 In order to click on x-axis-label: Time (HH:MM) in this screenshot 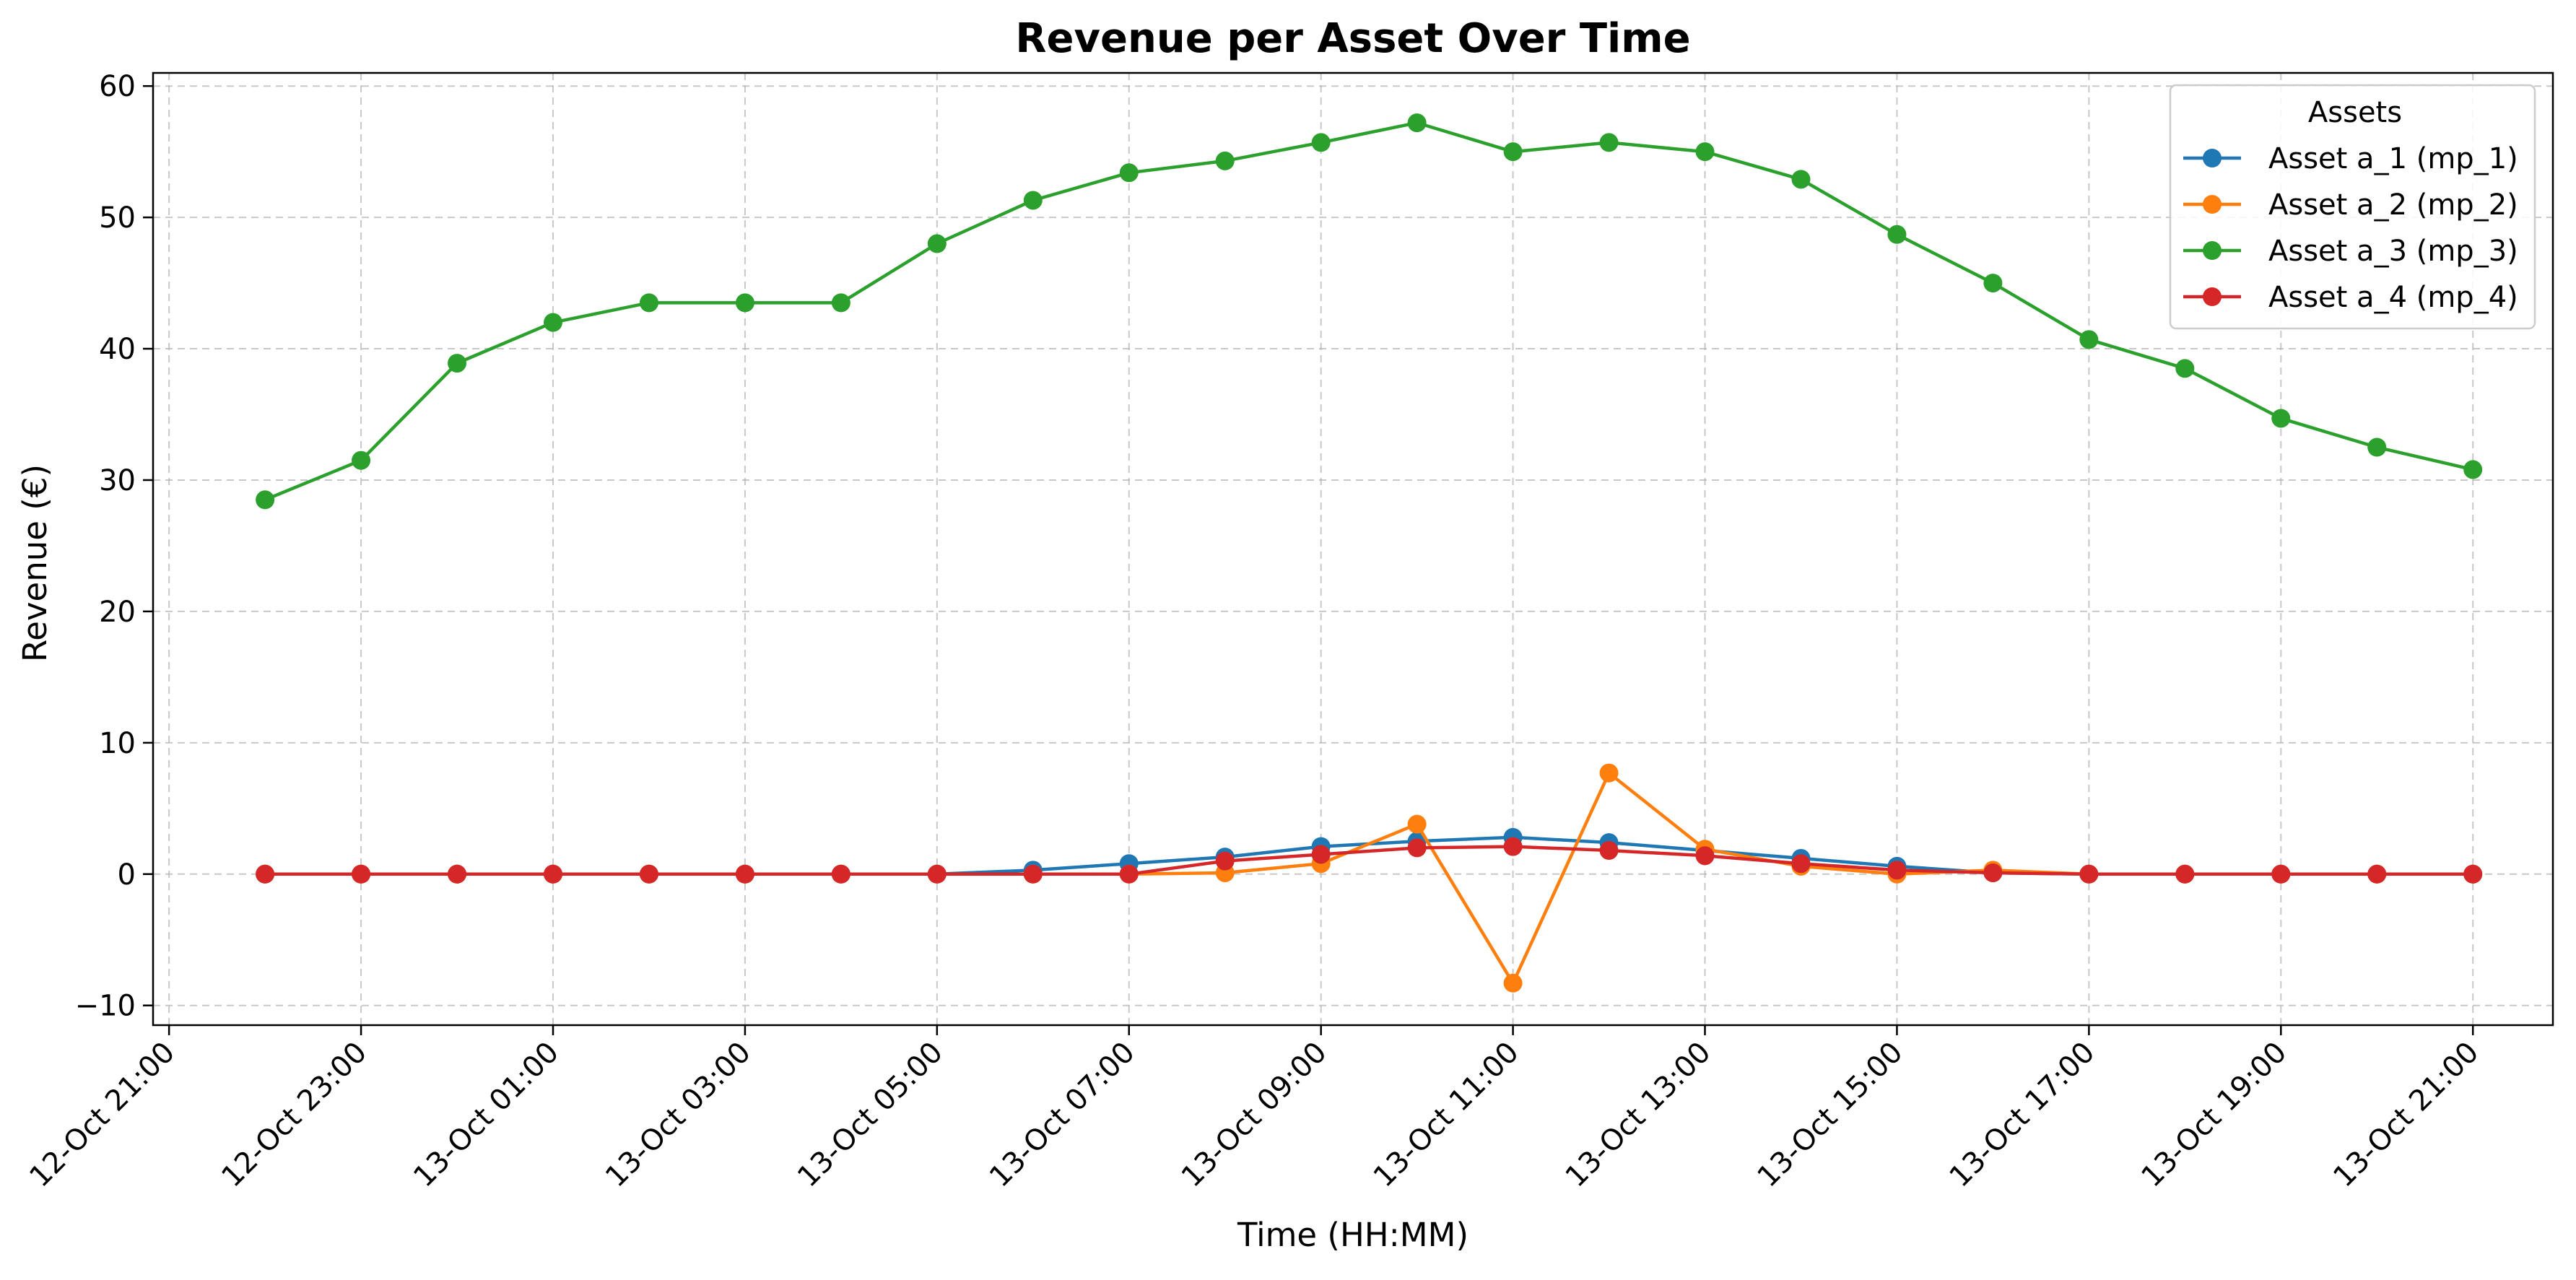, I will do `click(1352, 1235)`.